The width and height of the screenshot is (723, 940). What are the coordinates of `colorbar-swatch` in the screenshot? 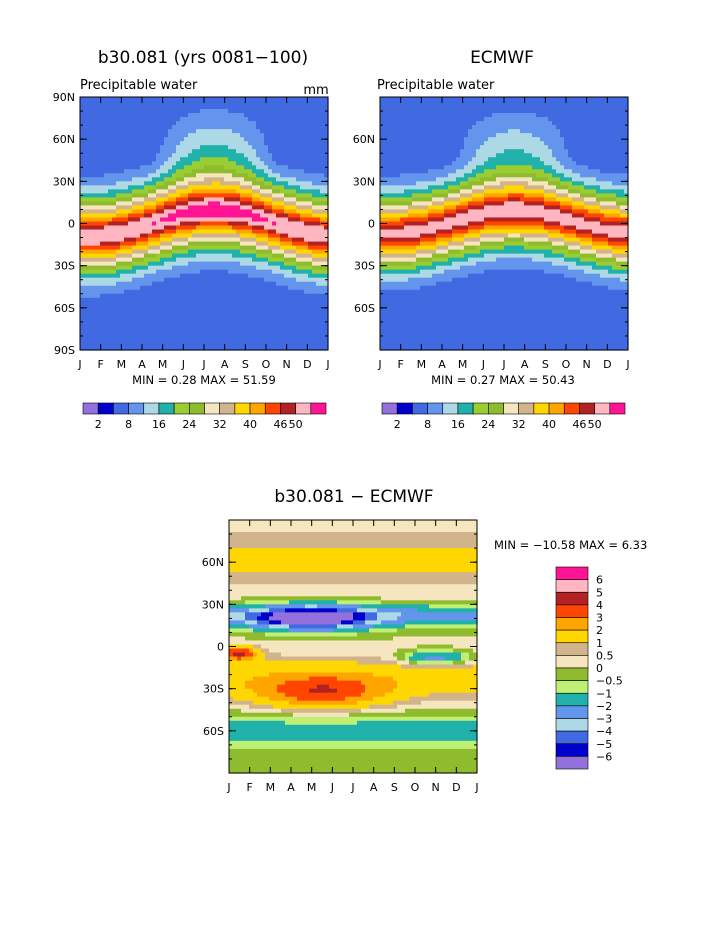 It's located at (166, 408).